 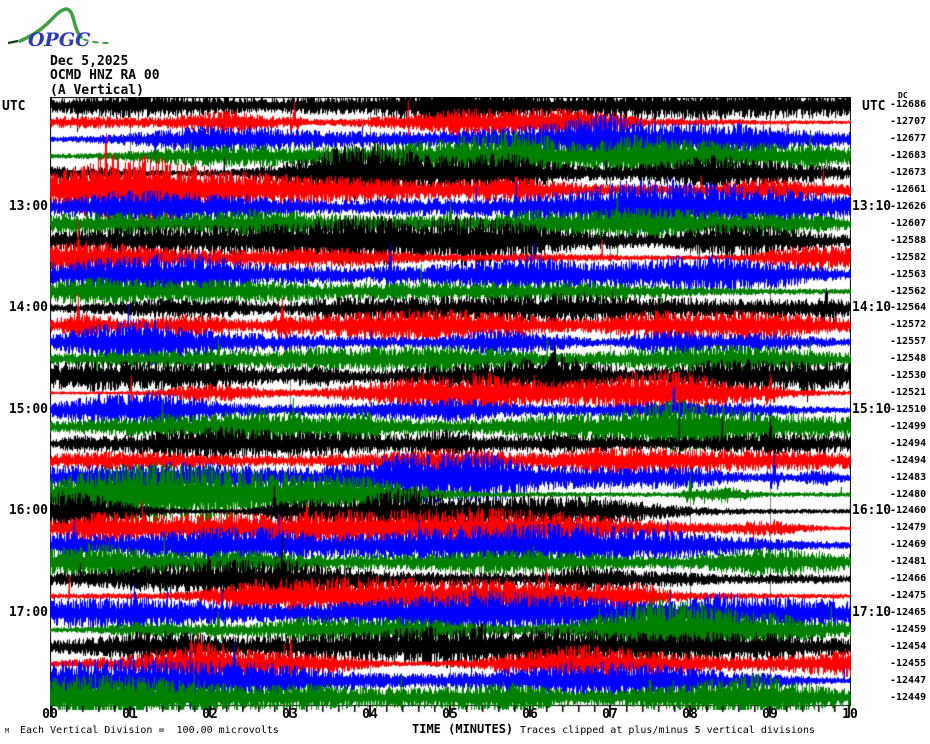 I want to click on logo-text: OPGC, so click(x=59, y=40).